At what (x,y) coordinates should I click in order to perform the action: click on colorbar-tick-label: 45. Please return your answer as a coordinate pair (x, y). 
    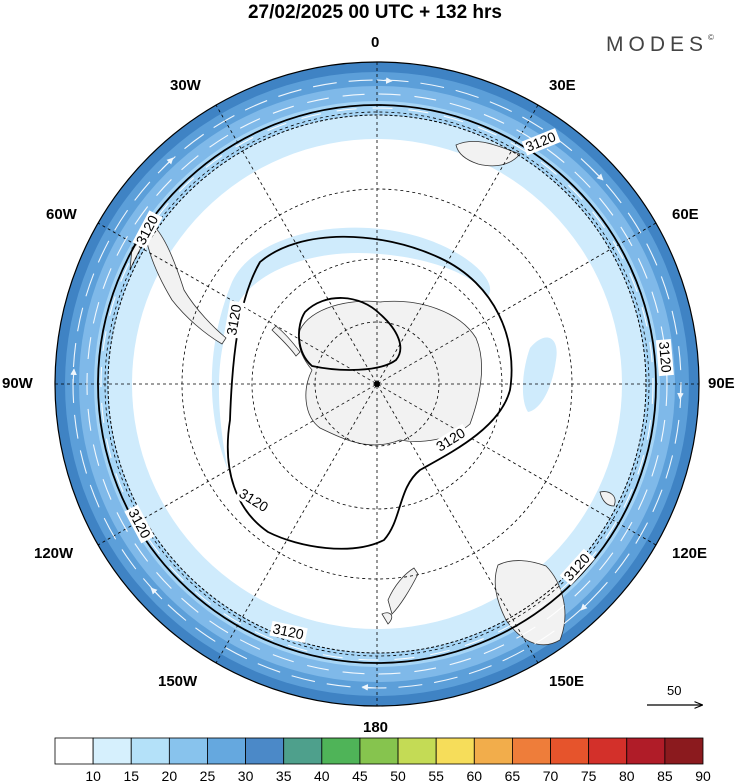
    Looking at the image, I should click on (360, 776).